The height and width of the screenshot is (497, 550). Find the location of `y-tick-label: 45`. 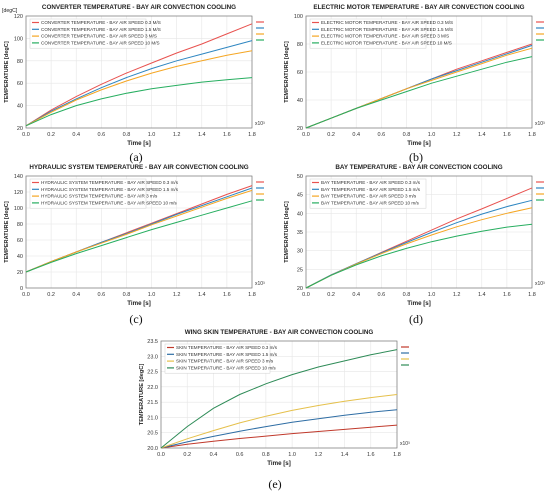

y-tick-label: 45 is located at coordinates (300, 196).